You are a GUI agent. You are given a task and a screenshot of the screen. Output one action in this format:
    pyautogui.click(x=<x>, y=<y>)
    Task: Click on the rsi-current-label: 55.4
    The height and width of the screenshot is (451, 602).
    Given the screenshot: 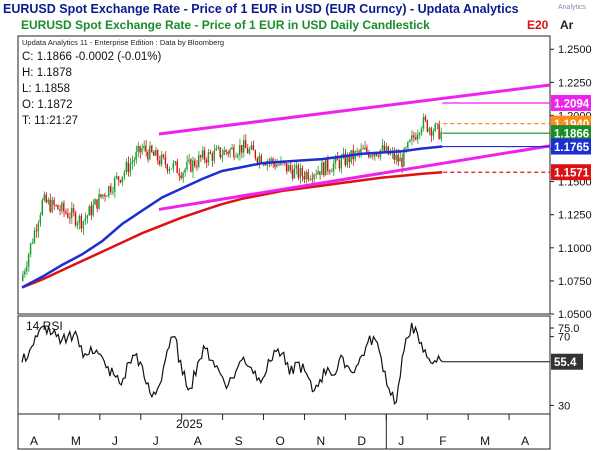 What is the action you would take?
    pyautogui.click(x=565, y=363)
    